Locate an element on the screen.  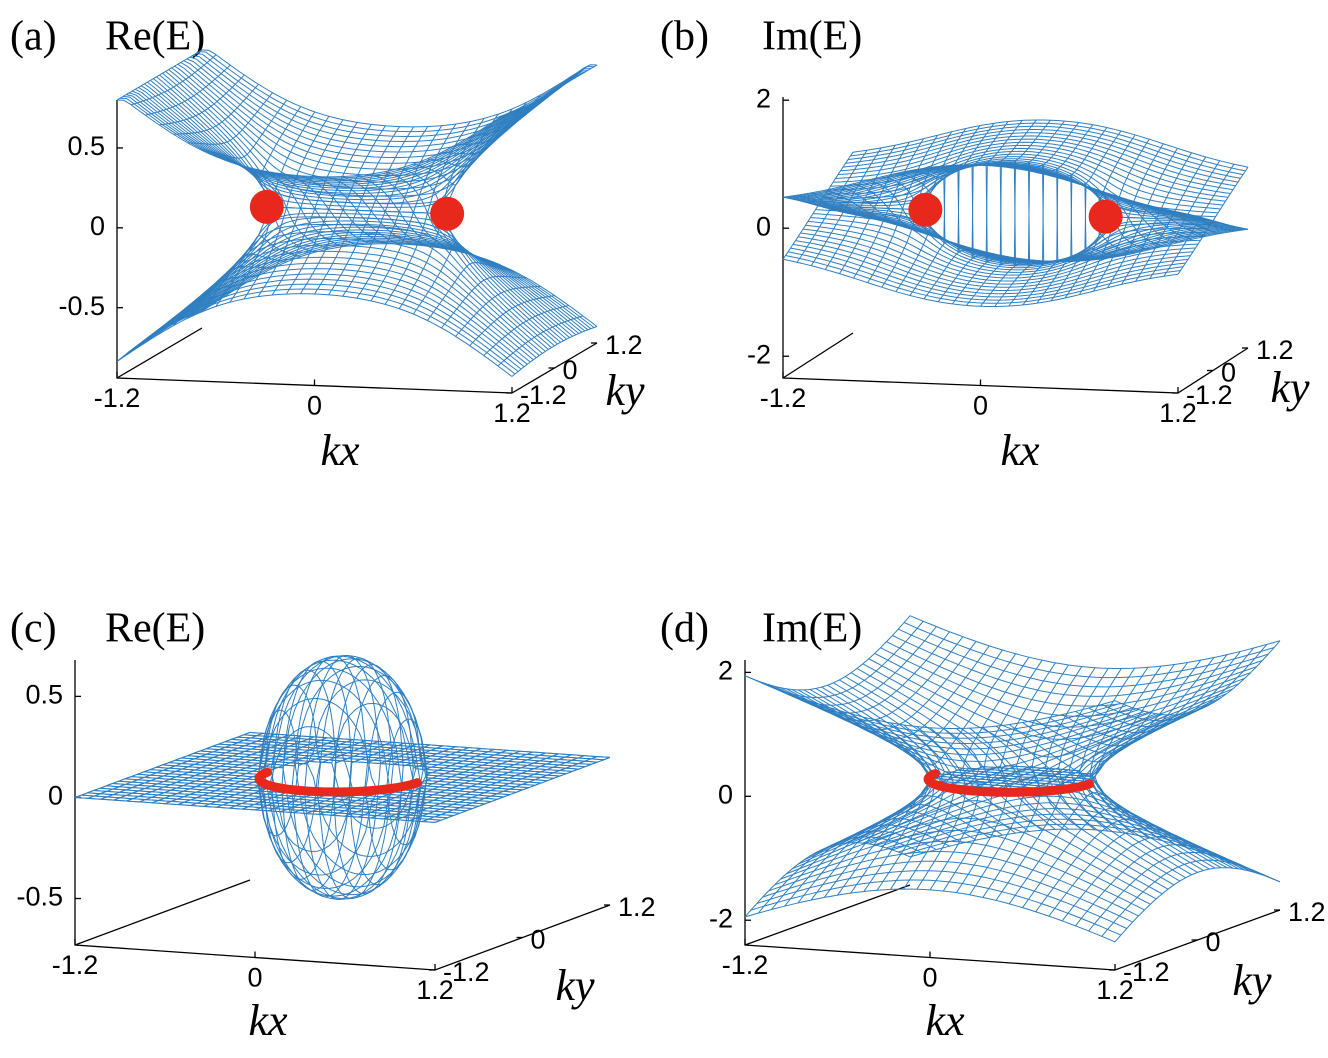
panel-label: (d) is located at coordinates (684, 629).